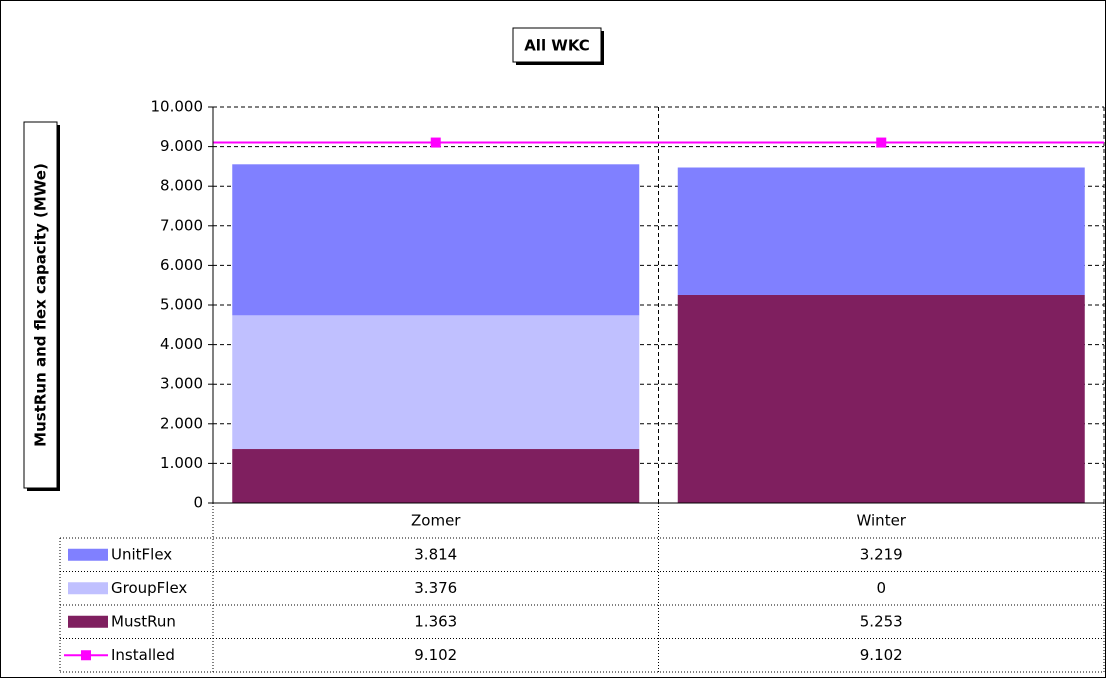  I want to click on y-axis-label: MustRun and flex capacity (MWe), so click(41, 305).